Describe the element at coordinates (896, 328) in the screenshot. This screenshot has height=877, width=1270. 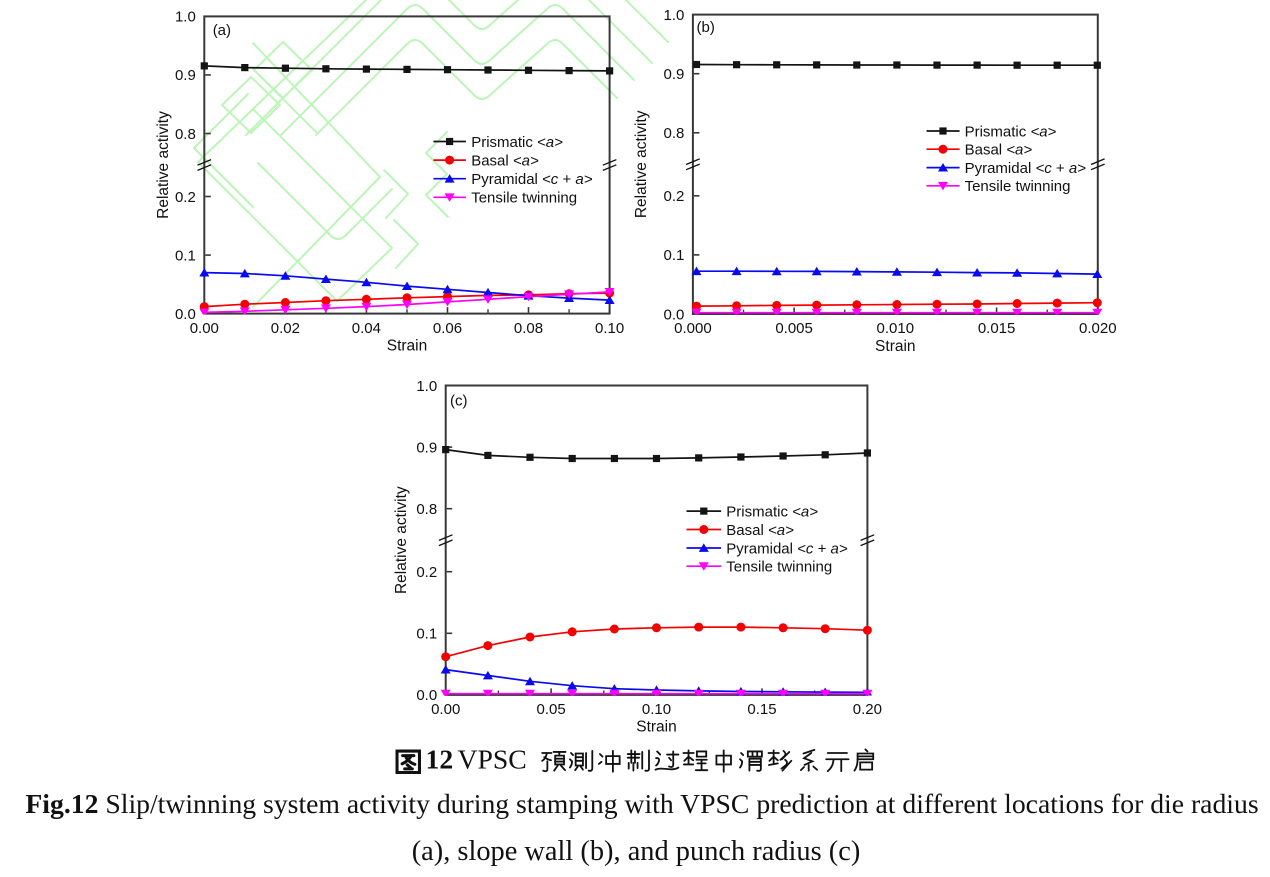
I see `svg-text: 0.010` at that location.